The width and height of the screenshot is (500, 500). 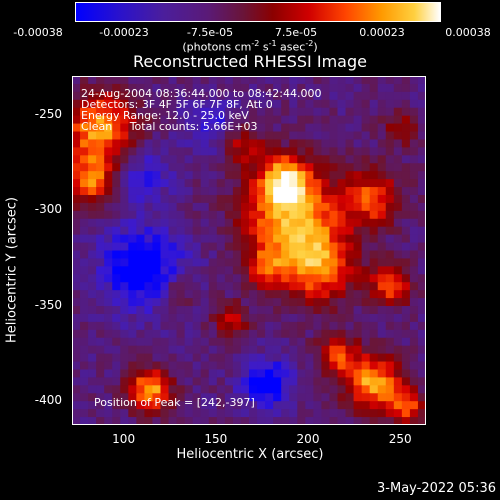 I want to click on colorbar-tick-label: -0.00023, so click(x=124, y=32).